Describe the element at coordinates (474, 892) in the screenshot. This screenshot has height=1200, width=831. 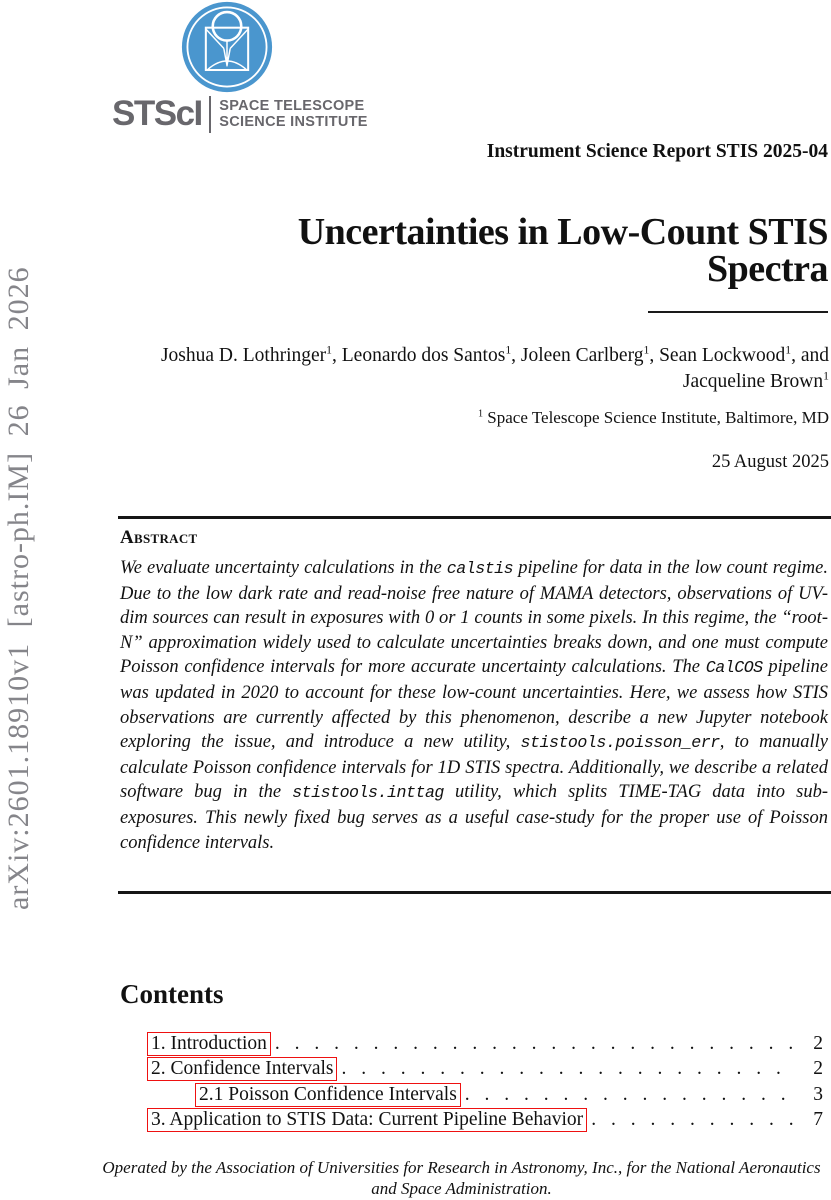
I see `abstract-bottom-rule` at that location.